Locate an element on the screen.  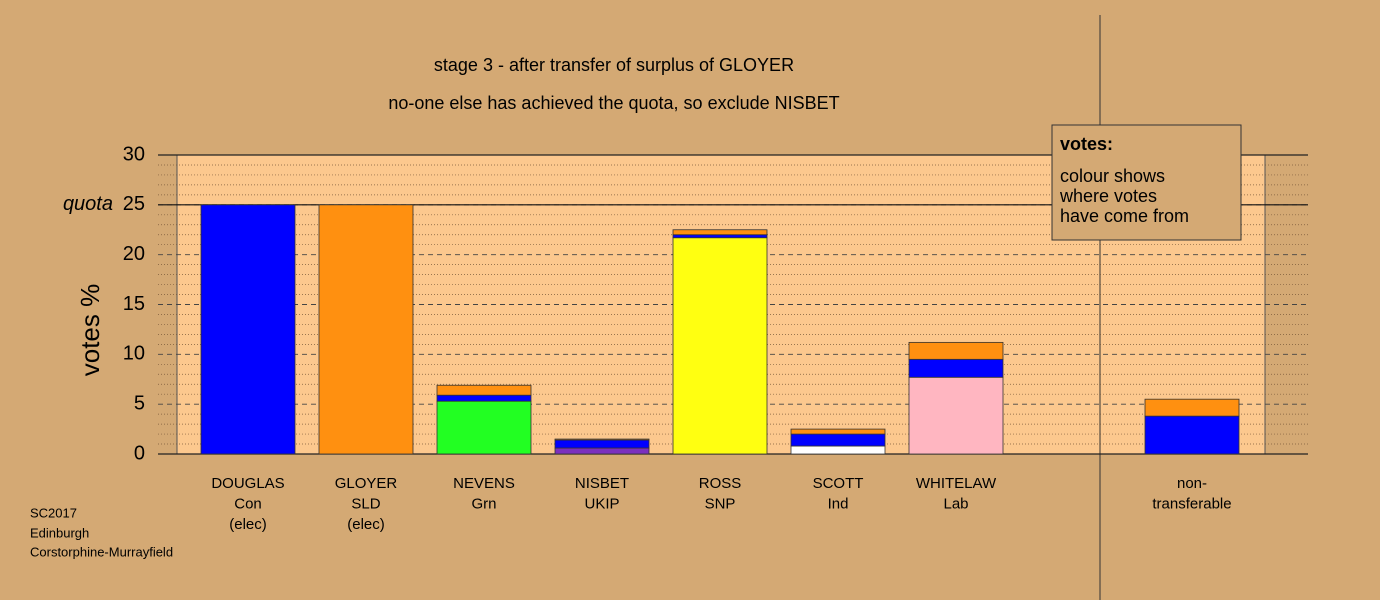
legend-line: have come from is located at coordinates (1124, 216).